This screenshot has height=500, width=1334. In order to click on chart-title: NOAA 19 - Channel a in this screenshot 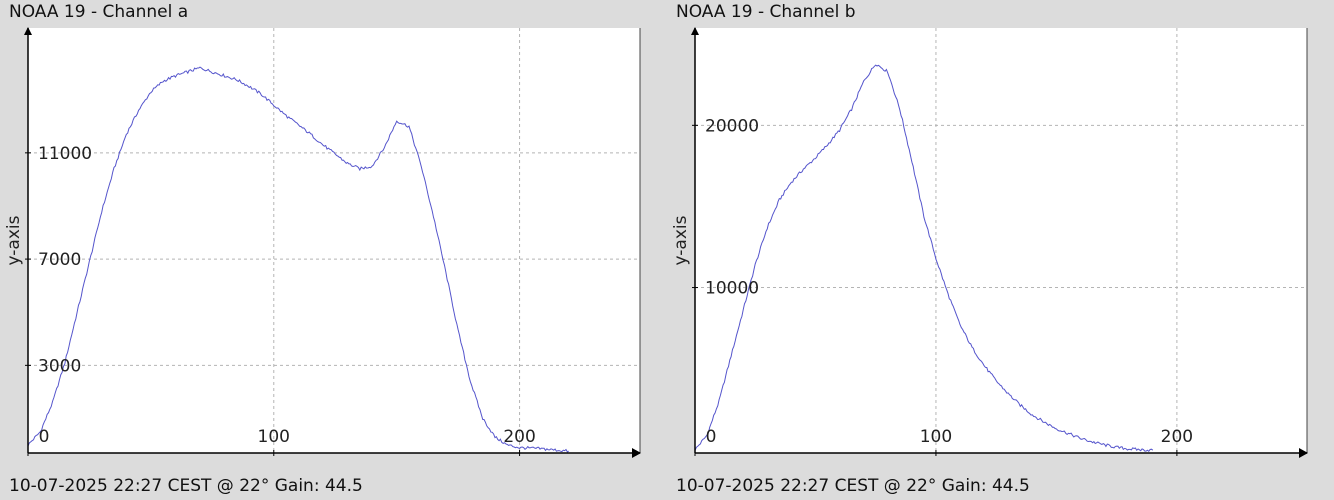, I will do `click(99, 12)`.